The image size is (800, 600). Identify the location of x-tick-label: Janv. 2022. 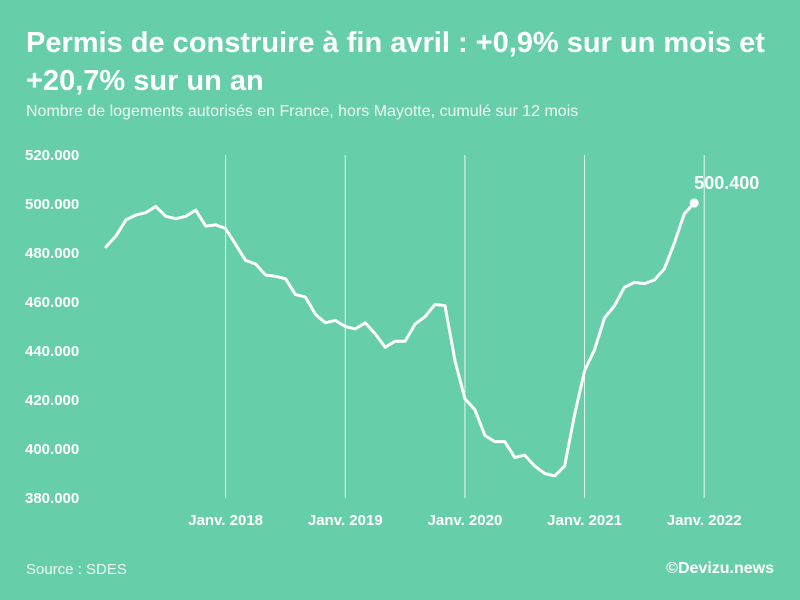
(704, 520).